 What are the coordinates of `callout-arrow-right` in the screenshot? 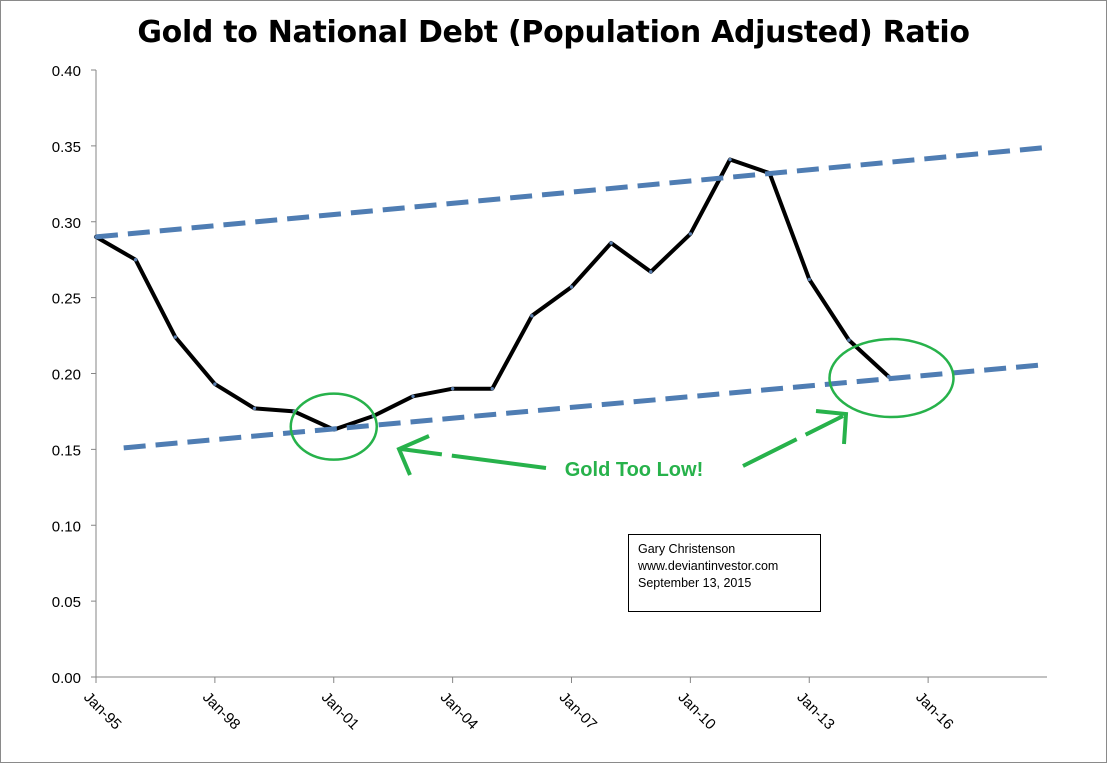 It's located at (793, 441).